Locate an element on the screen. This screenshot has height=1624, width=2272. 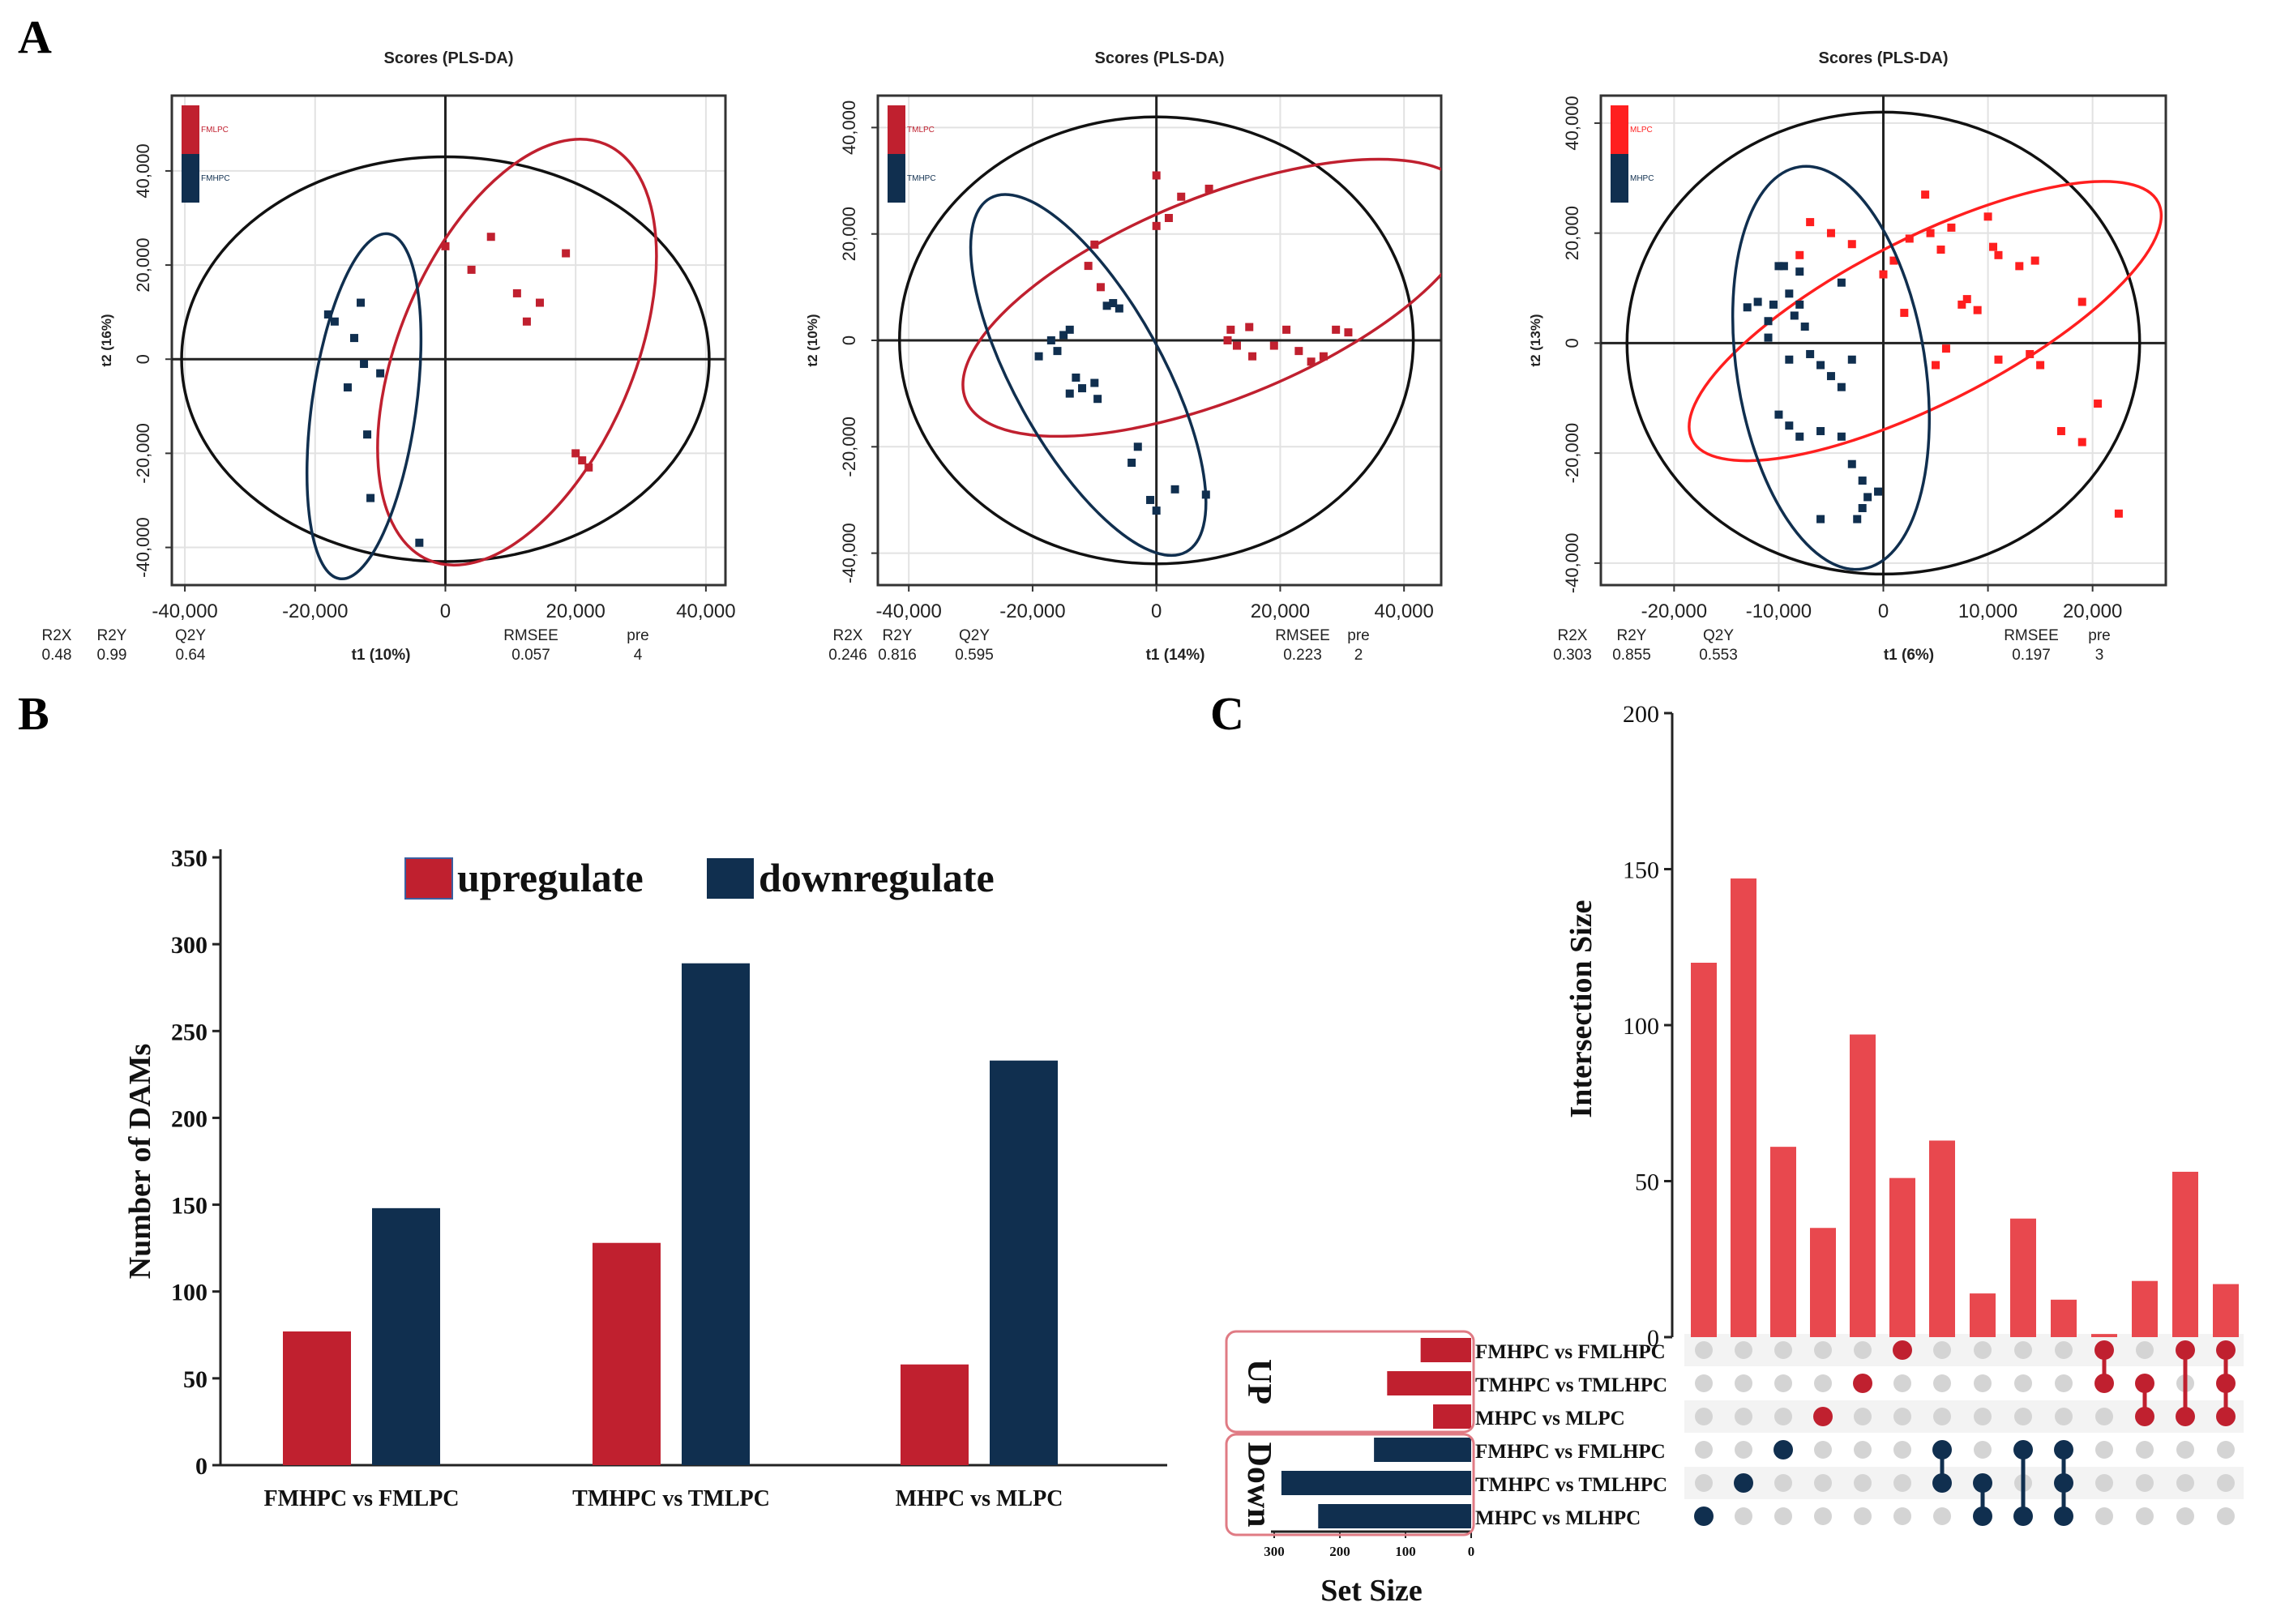
matrix-row-stripe is located at coordinates (1964, 1483).